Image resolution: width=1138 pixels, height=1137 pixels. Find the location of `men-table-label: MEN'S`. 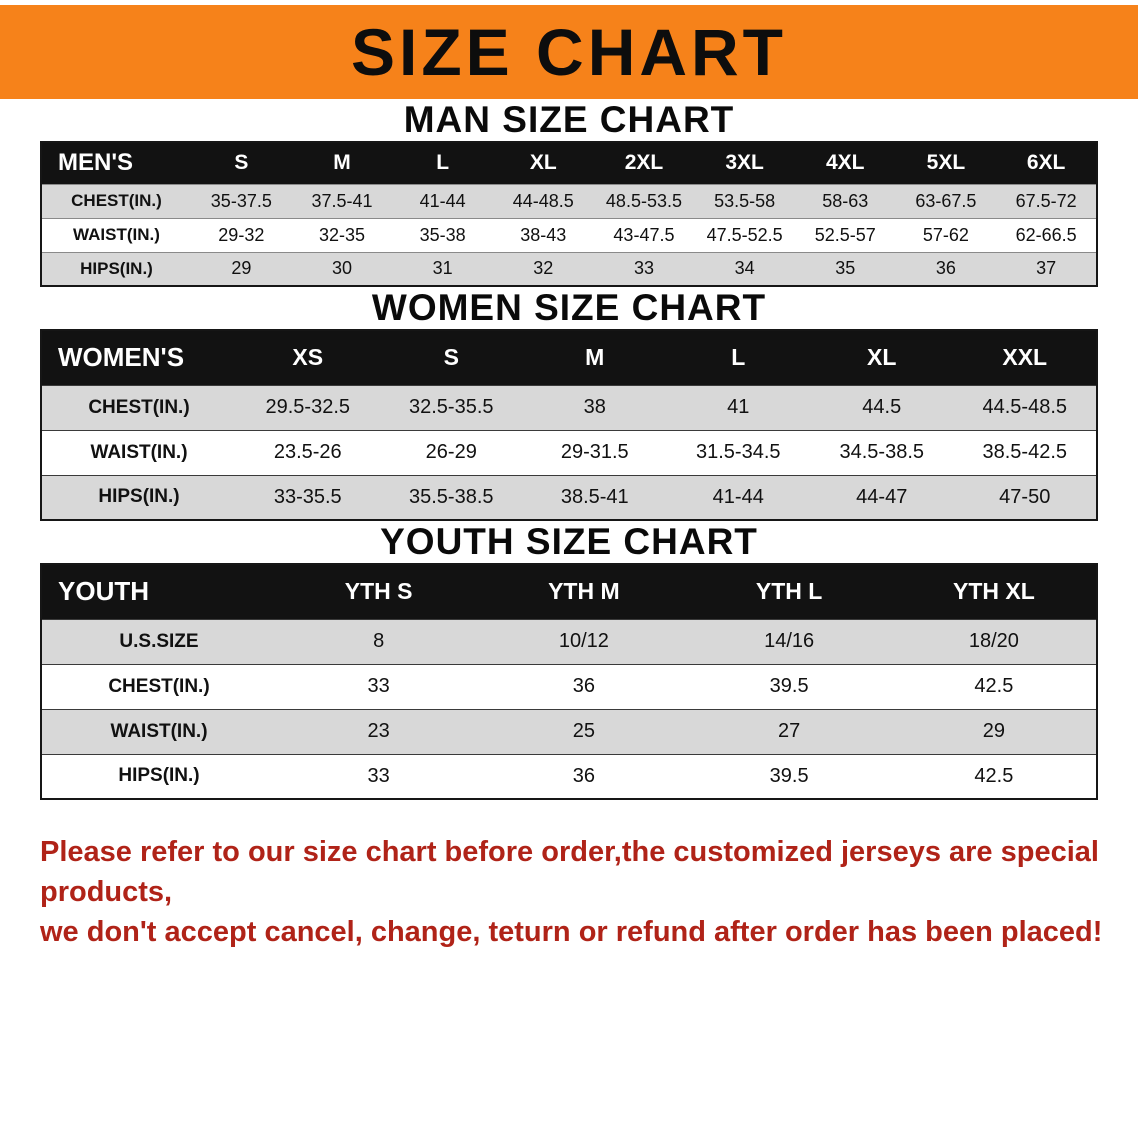

men-table-label: MEN'S is located at coordinates (116, 163).